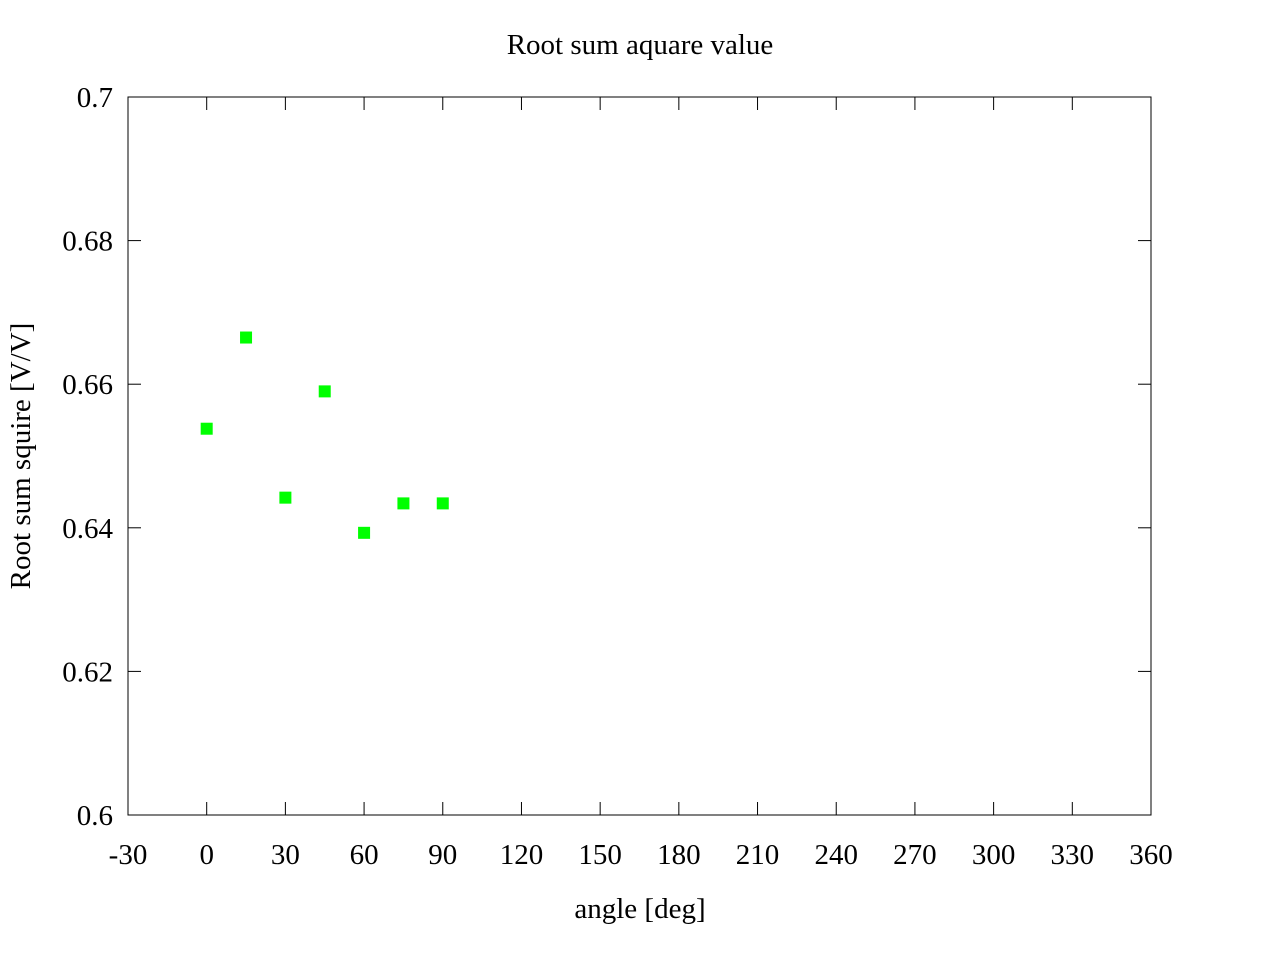 This screenshot has height=960, width=1280. I want to click on x-tick-label: 270, so click(915, 855).